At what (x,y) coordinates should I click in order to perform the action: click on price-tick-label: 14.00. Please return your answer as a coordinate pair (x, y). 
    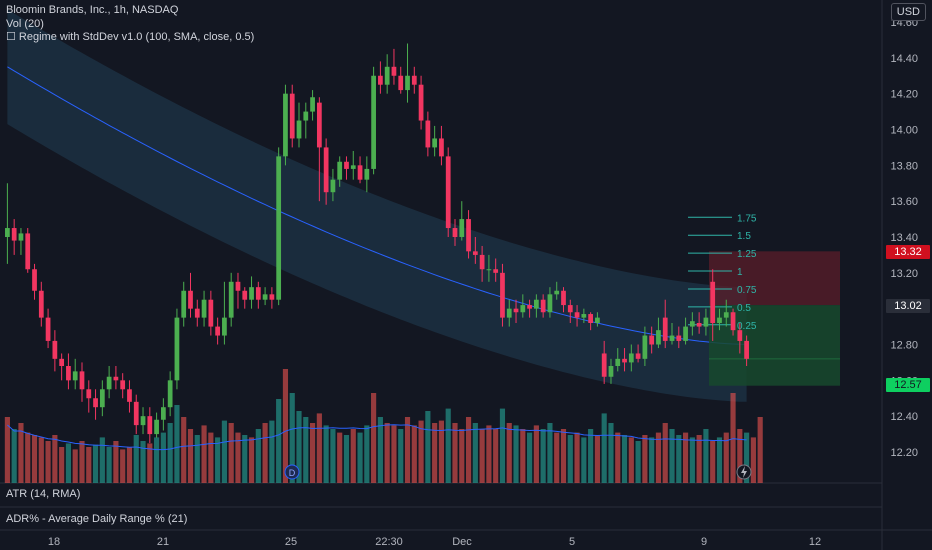
    Looking at the image, I should click on (904, 131).